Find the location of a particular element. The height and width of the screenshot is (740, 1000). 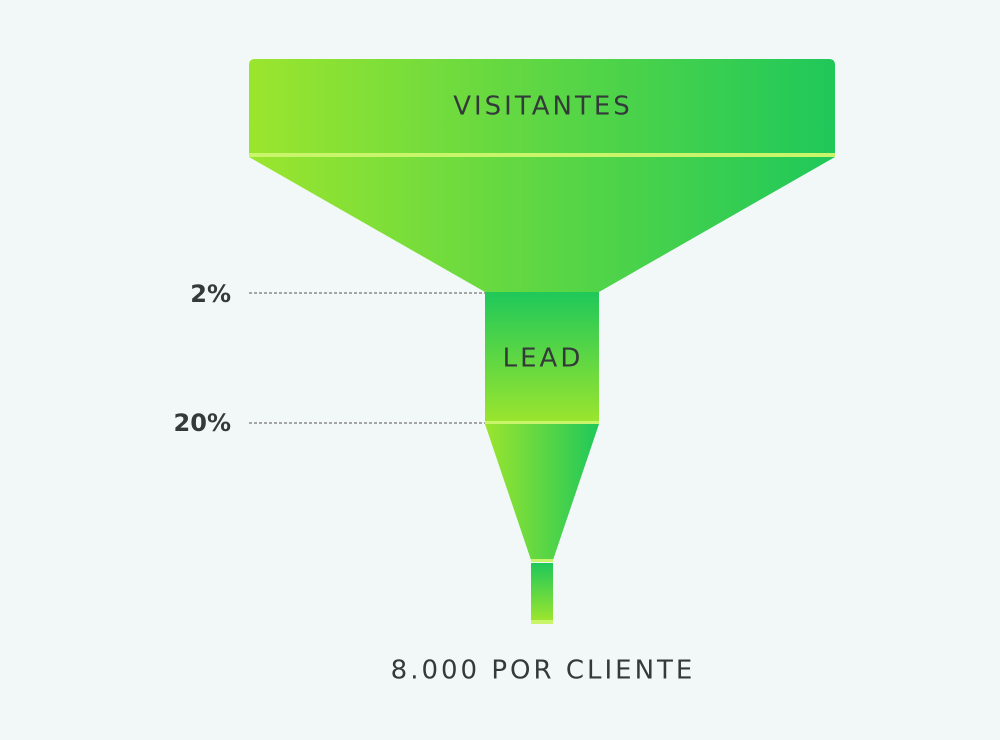

stage-label: VISITANTES is located at coordinates (543, 107).